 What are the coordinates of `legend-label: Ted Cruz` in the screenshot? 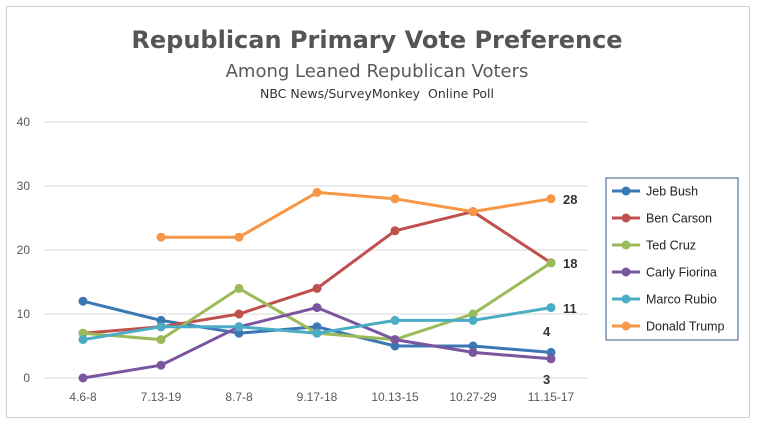 It's located at (671, 246).